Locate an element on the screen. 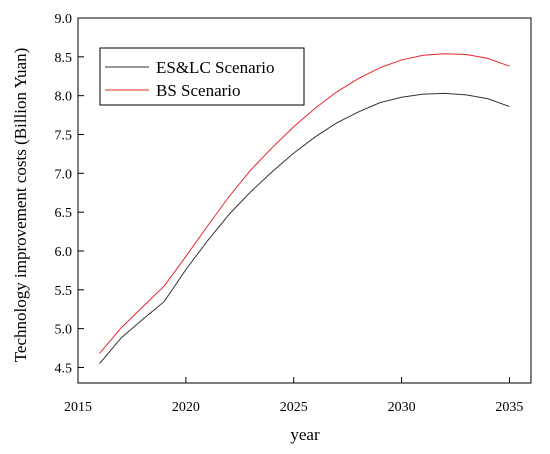 This screenshot has width=550, height=454. y-tick-label: 8.5 is located at coordinates (64, 58).